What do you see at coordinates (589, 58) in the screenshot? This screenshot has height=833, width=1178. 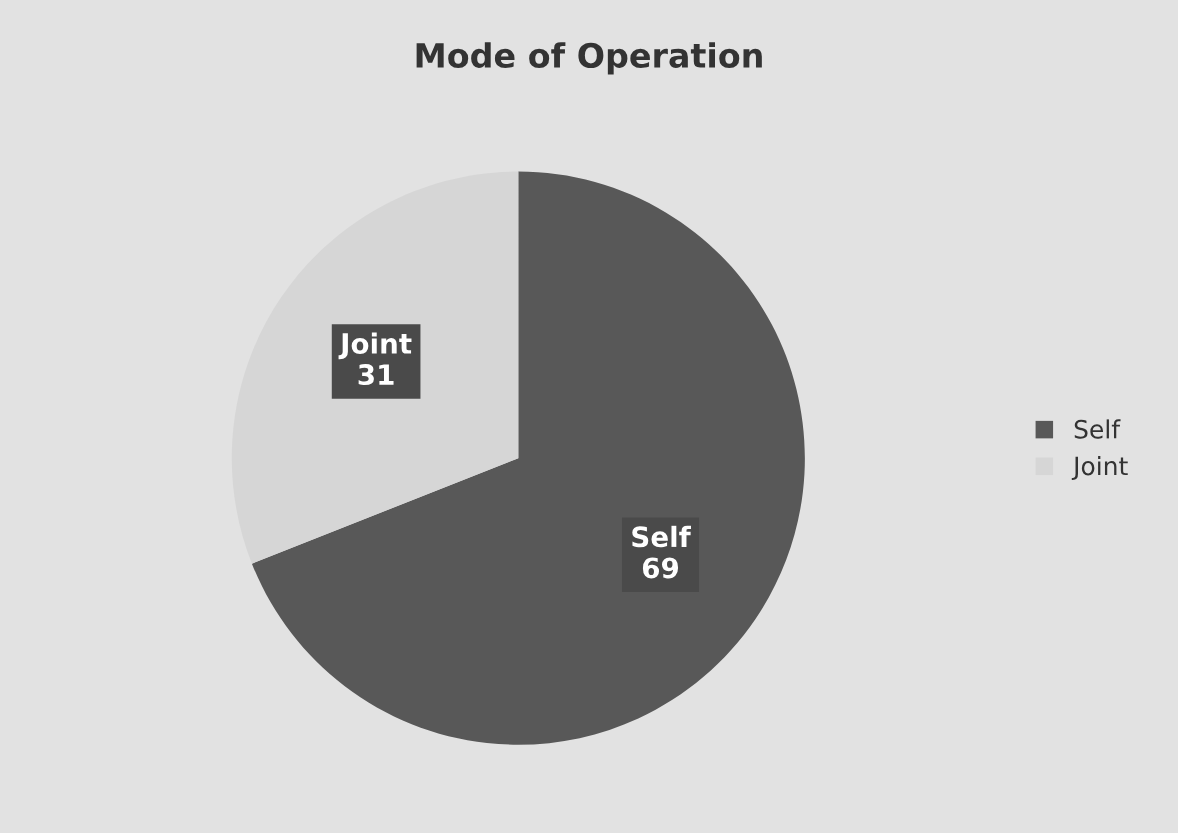 I see `chart-title: Mode of Operation` at bounding box center [589, 58].